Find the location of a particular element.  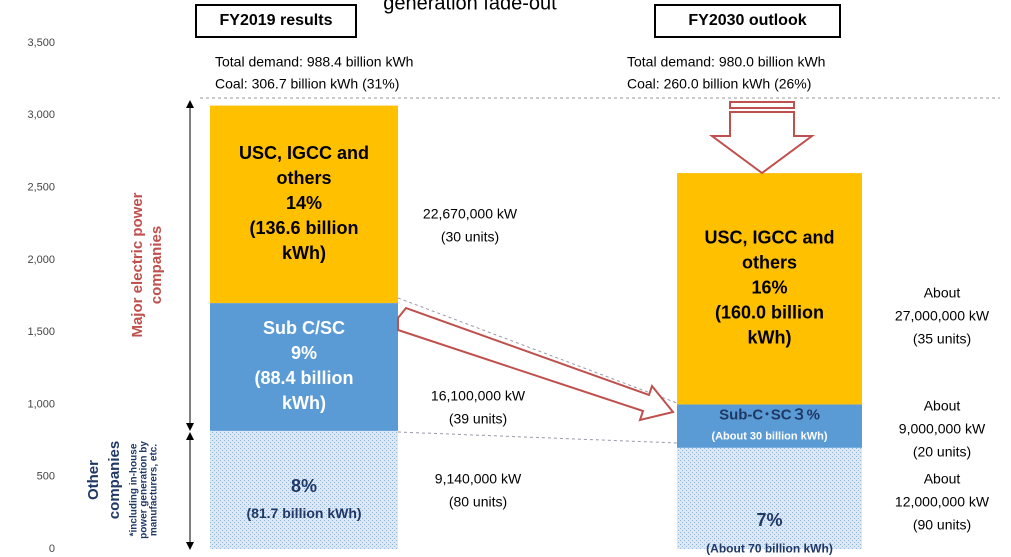

segment-label: (160.0 billion is located at coordinates (769, 313).